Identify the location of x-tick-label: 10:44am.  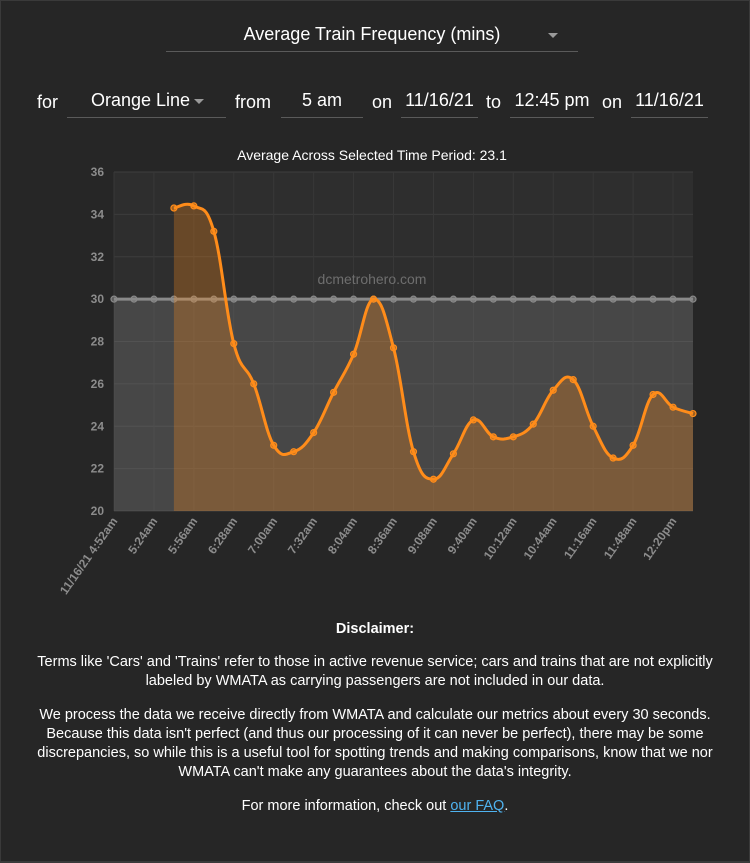
(540, 538).